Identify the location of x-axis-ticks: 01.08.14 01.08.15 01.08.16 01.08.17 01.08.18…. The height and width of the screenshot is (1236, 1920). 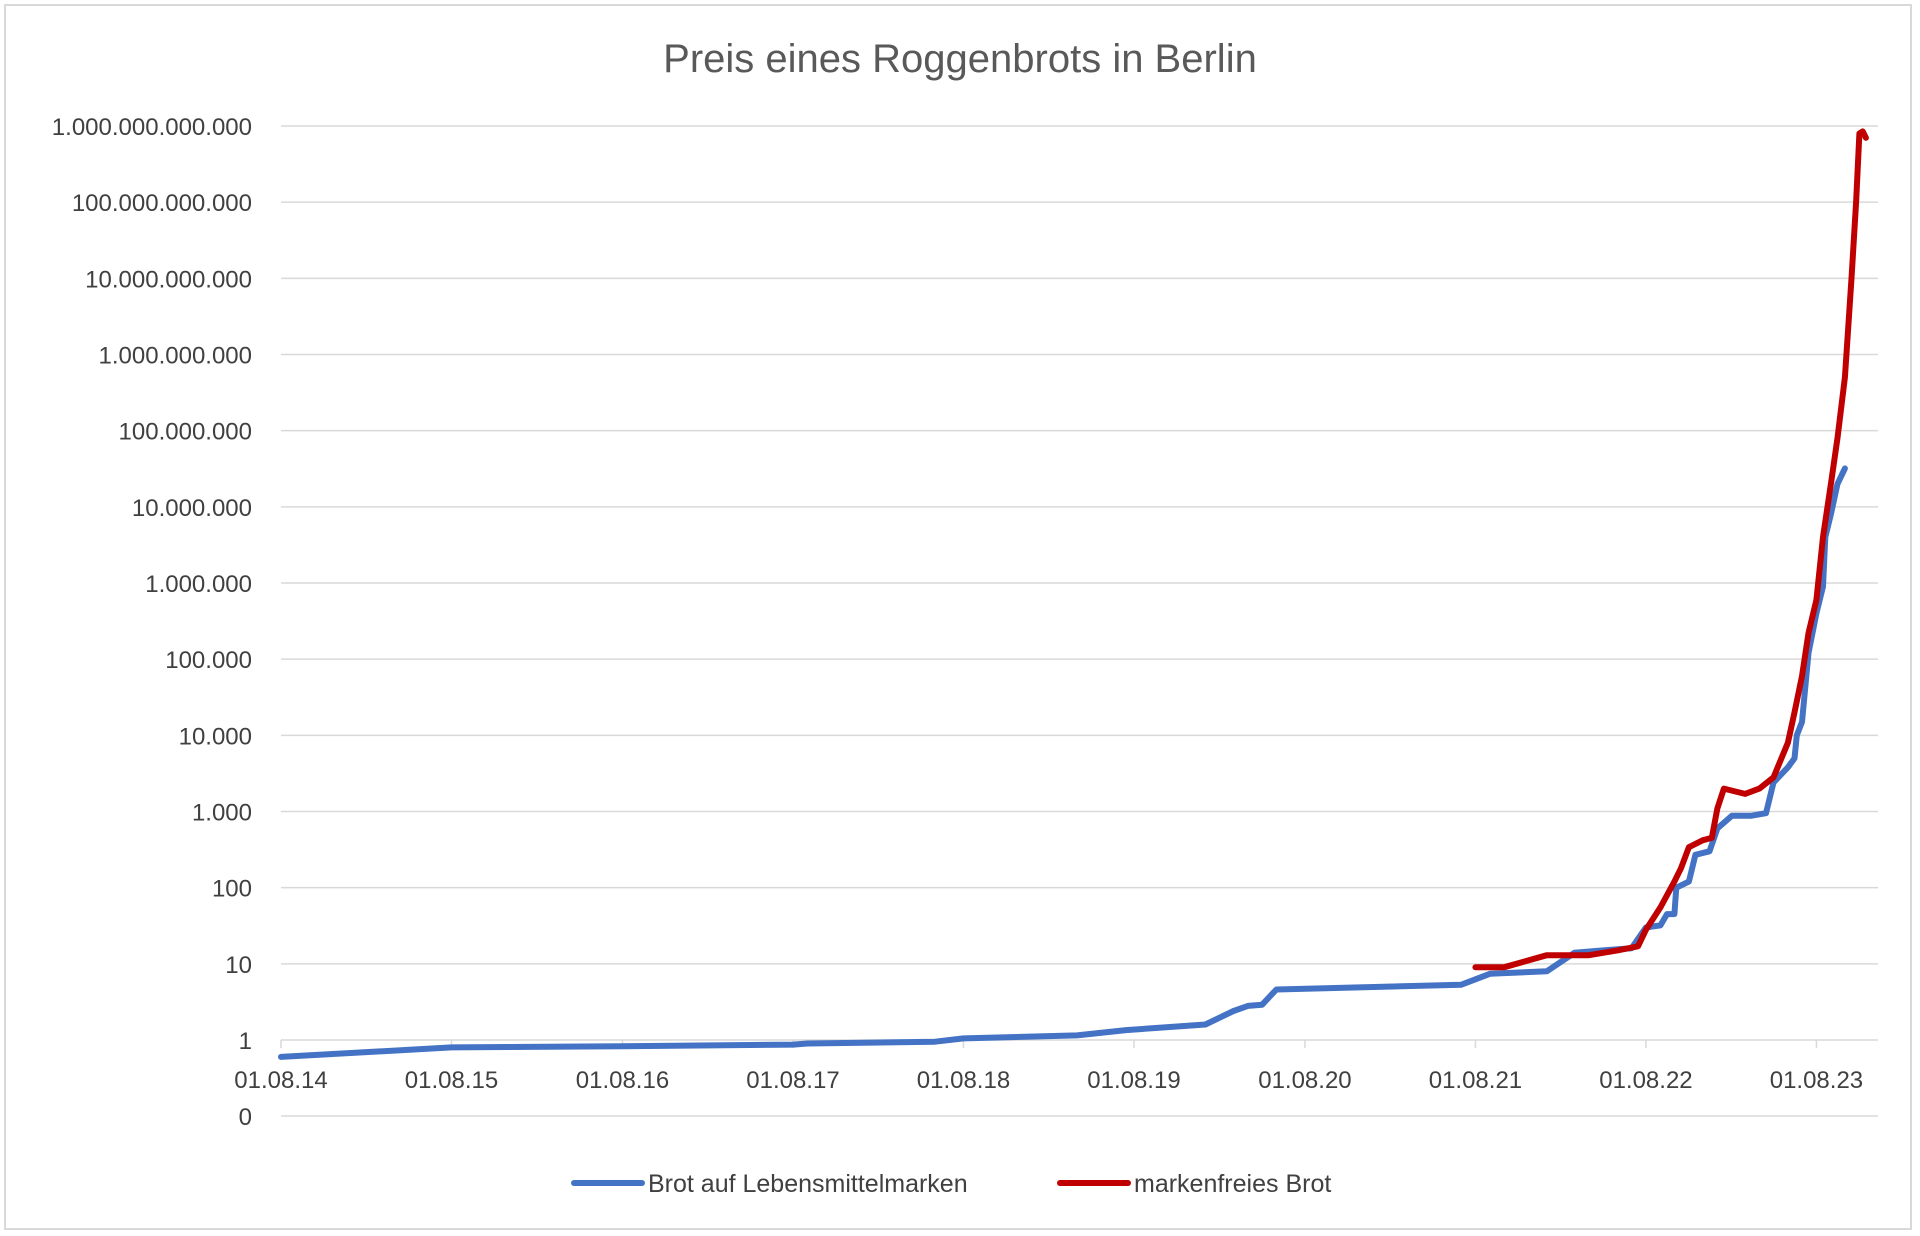
(1048, 1067).